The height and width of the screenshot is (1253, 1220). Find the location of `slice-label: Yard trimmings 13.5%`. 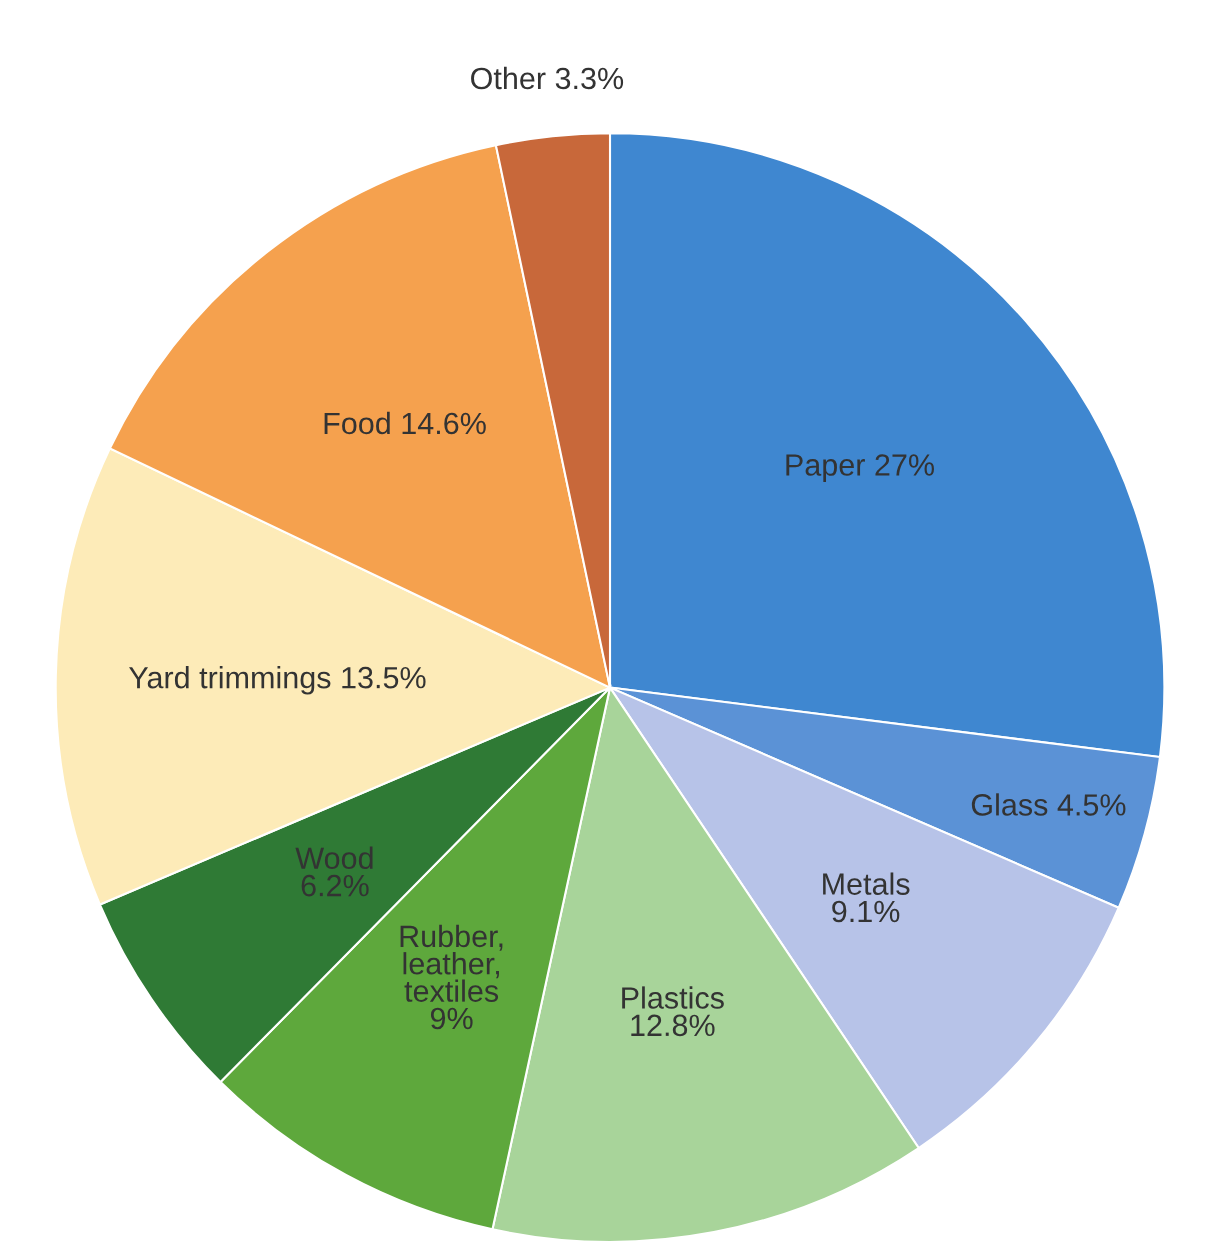

slice-label: Yard trimmings 13.5% is located at coordinates (277, 680).